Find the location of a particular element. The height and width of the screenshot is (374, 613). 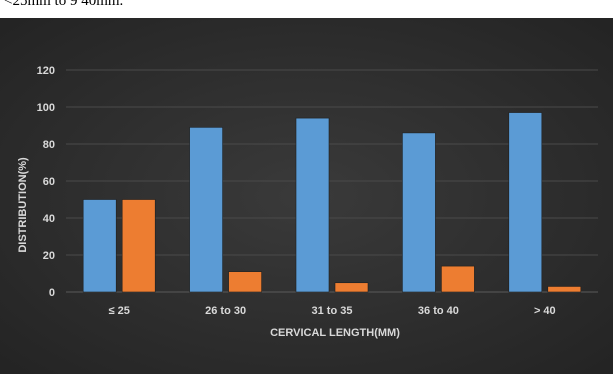

x-tick-label: ≤ 25 is located at coordinates (119, 311).